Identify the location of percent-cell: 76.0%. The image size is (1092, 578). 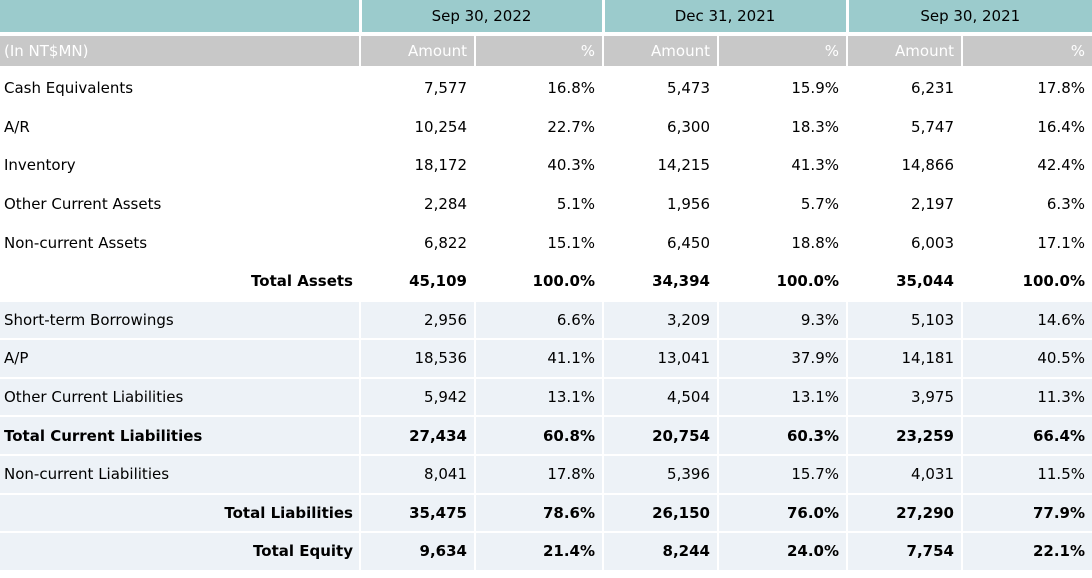
(782, 513).